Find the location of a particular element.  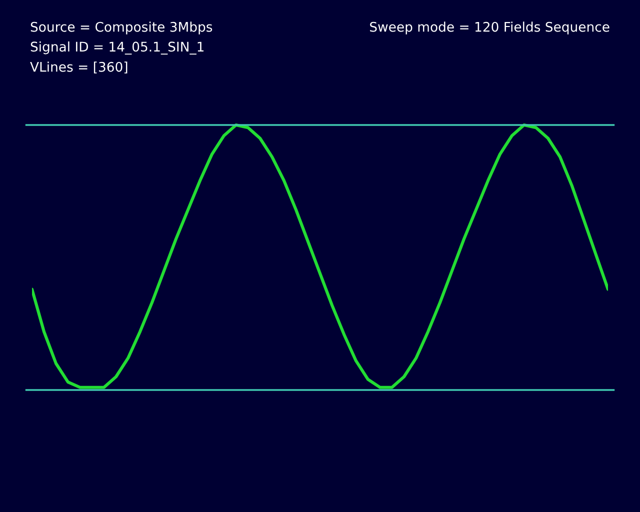

text: VLines = [360] is located at coordinates (79, 68).